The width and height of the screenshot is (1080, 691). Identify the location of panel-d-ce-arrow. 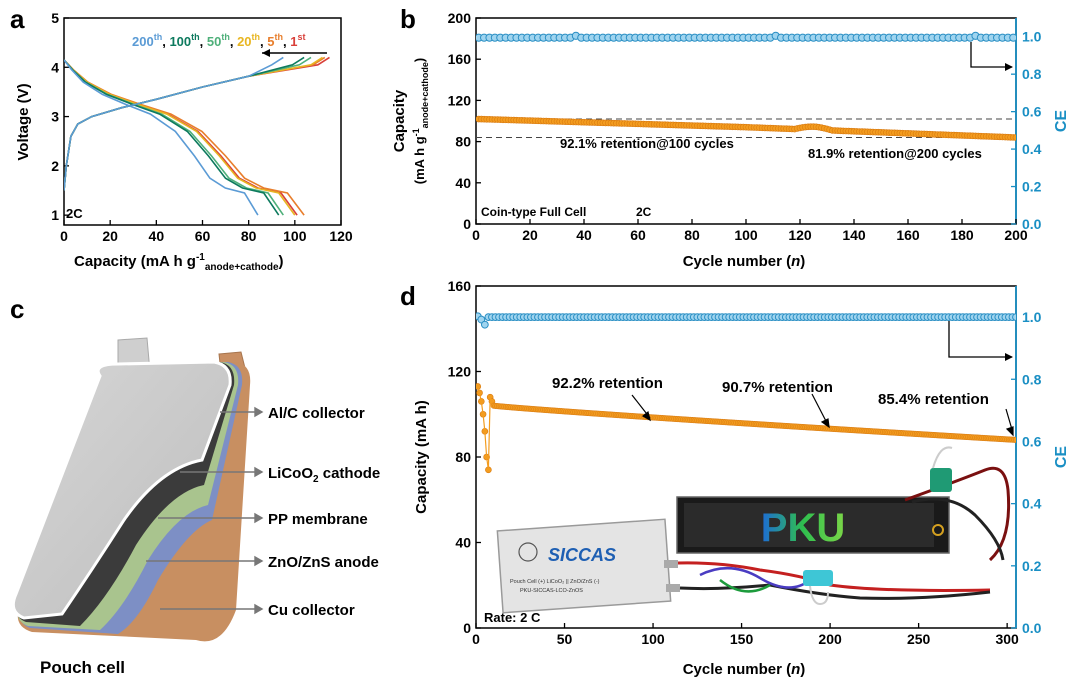
(980, 339).